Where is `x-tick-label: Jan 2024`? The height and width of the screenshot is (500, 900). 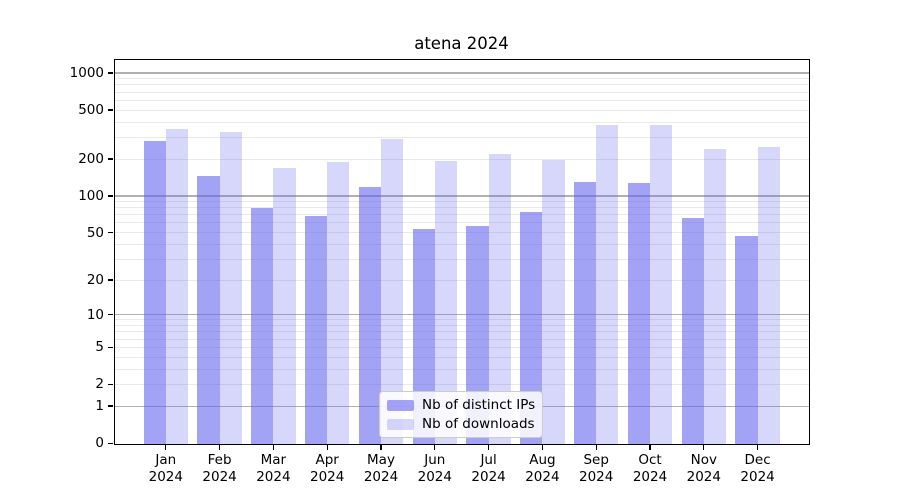 x-tick-label: Jan 2024 is located at coordinates (165, 468).